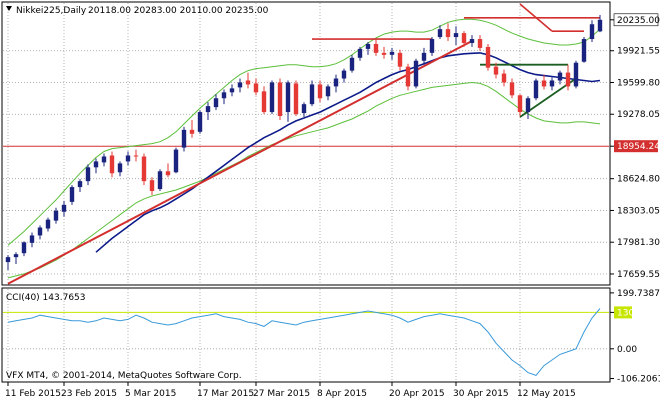  Describe the element at coordinates (51, 11) in the screenshot. I see `price-title-text: Nikkei225,Daily` at that location.